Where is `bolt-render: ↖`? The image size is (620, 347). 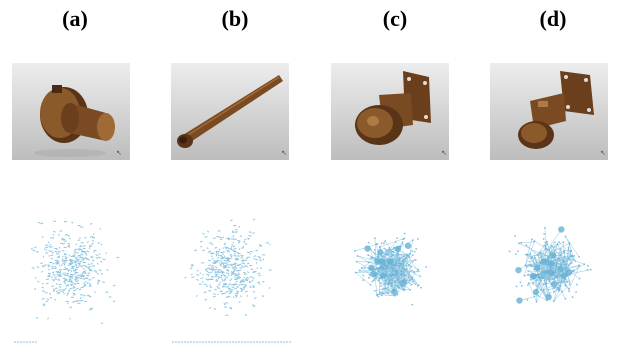
bolt-render: ↖ is located at coordinates (232, 116).